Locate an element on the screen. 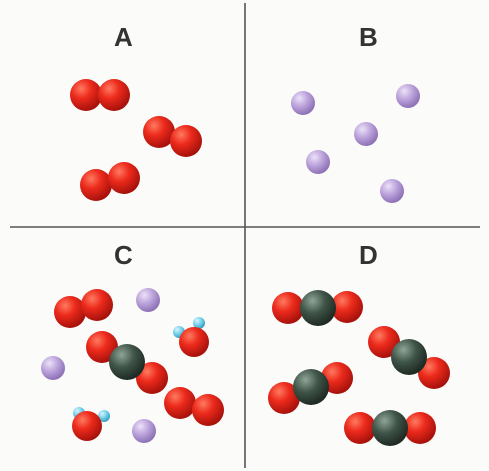  panel-label-d: D is located at coordinates (368, 255).